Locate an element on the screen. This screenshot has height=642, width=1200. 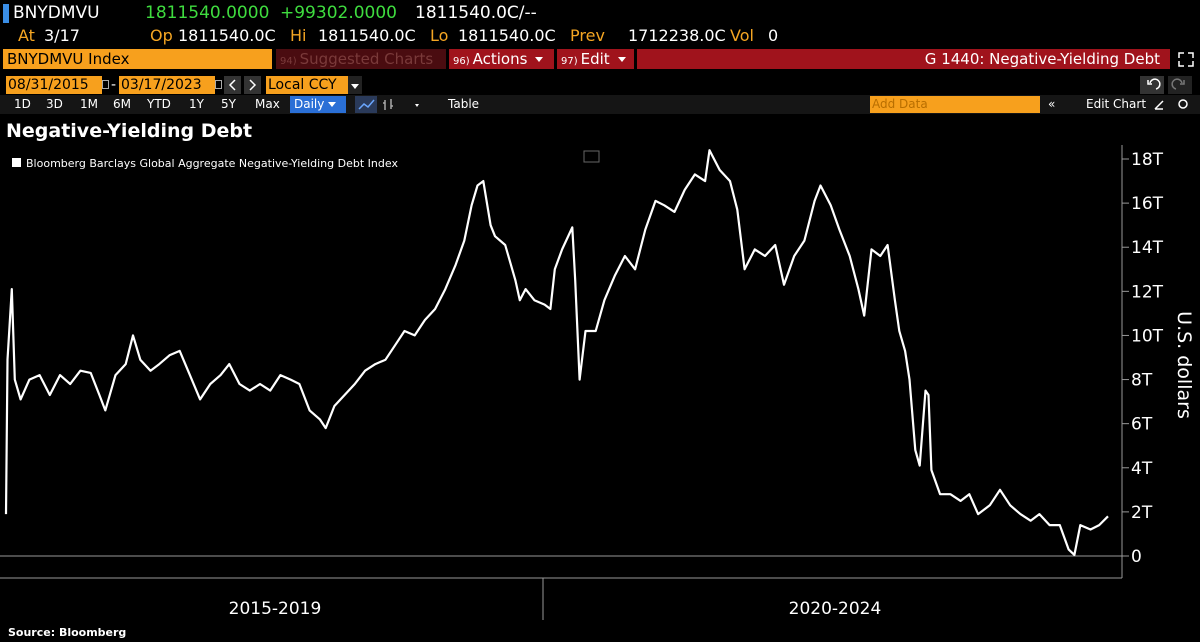
legend-swatch is located at coordinates (16, 162).